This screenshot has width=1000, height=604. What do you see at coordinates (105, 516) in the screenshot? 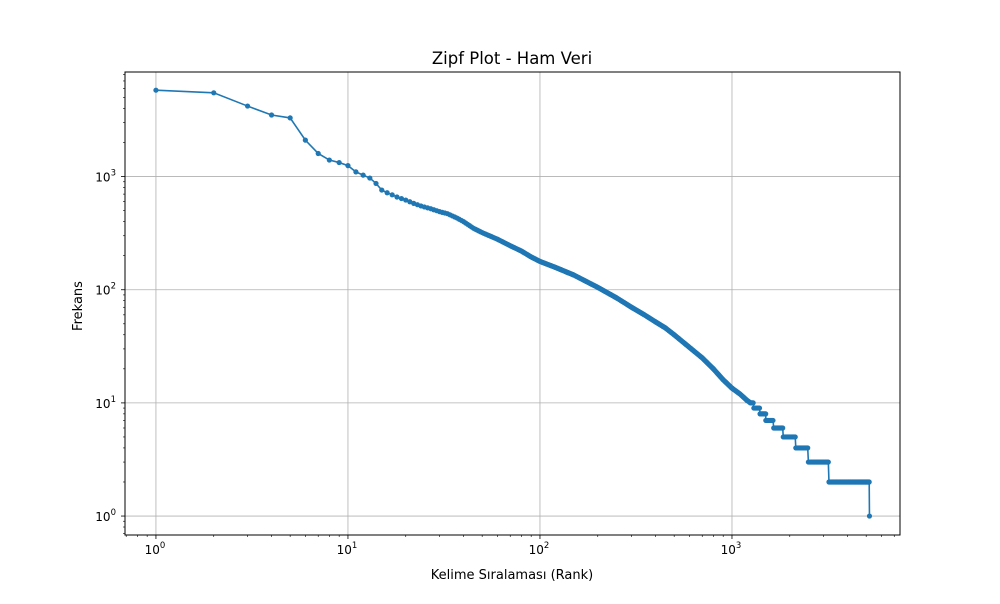
I see `y-tick-label: 10⁰` at bounding box center [105, 516].